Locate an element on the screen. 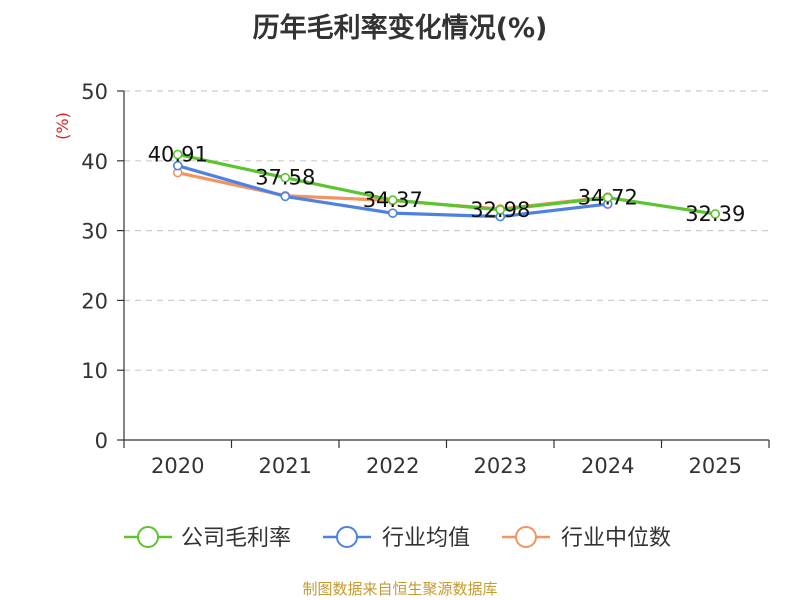  data-label: 40.91 is located at coordinates (178, 154).